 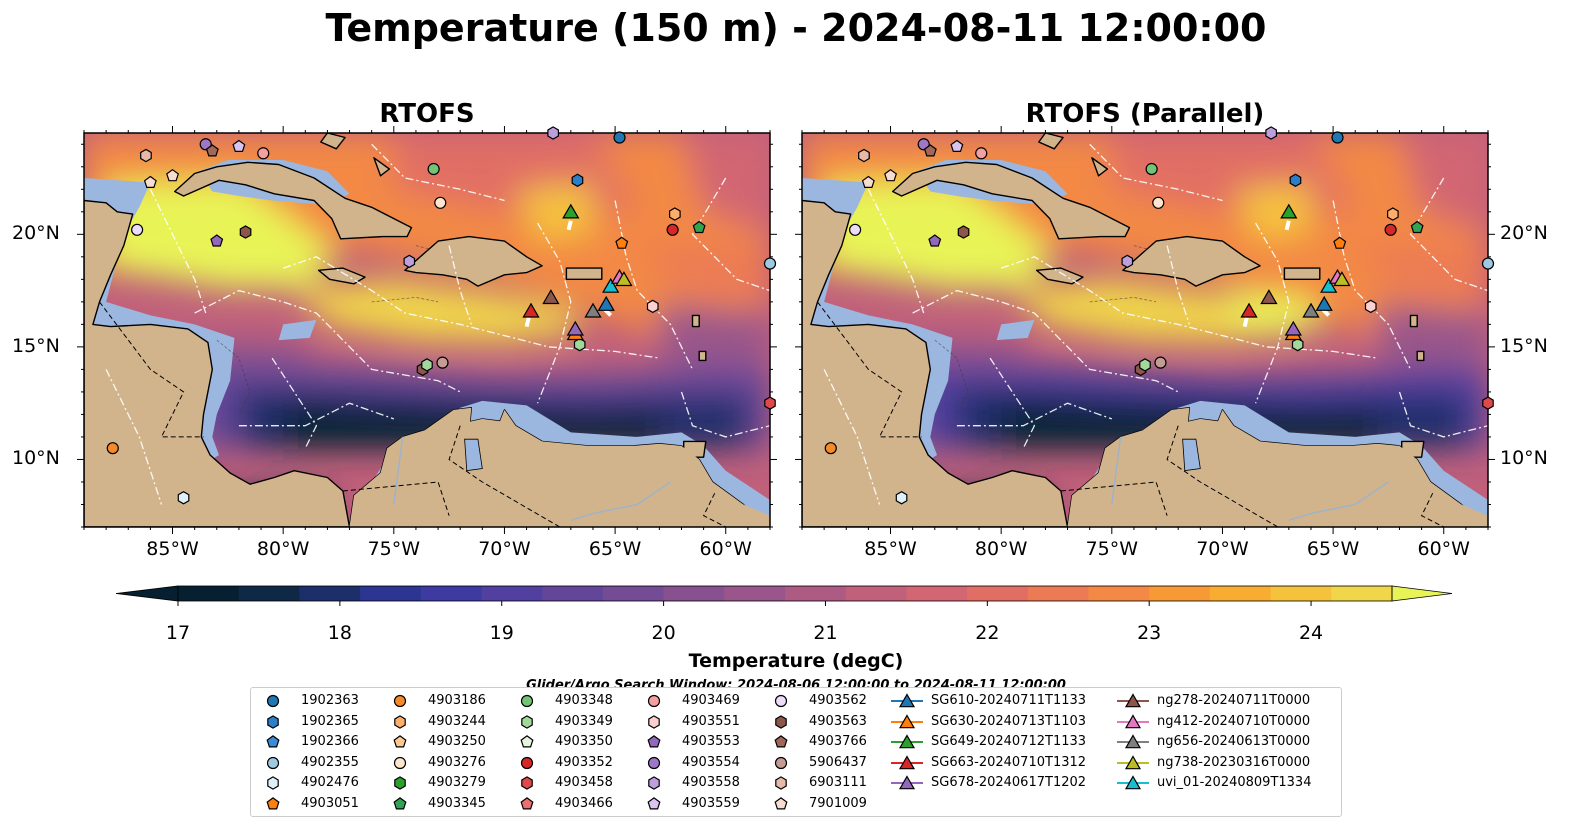 What do you see at coordinates (1443, 549) in the screenshot?
I see `lon-label: 60°W` at bounding box center [1443, 549].